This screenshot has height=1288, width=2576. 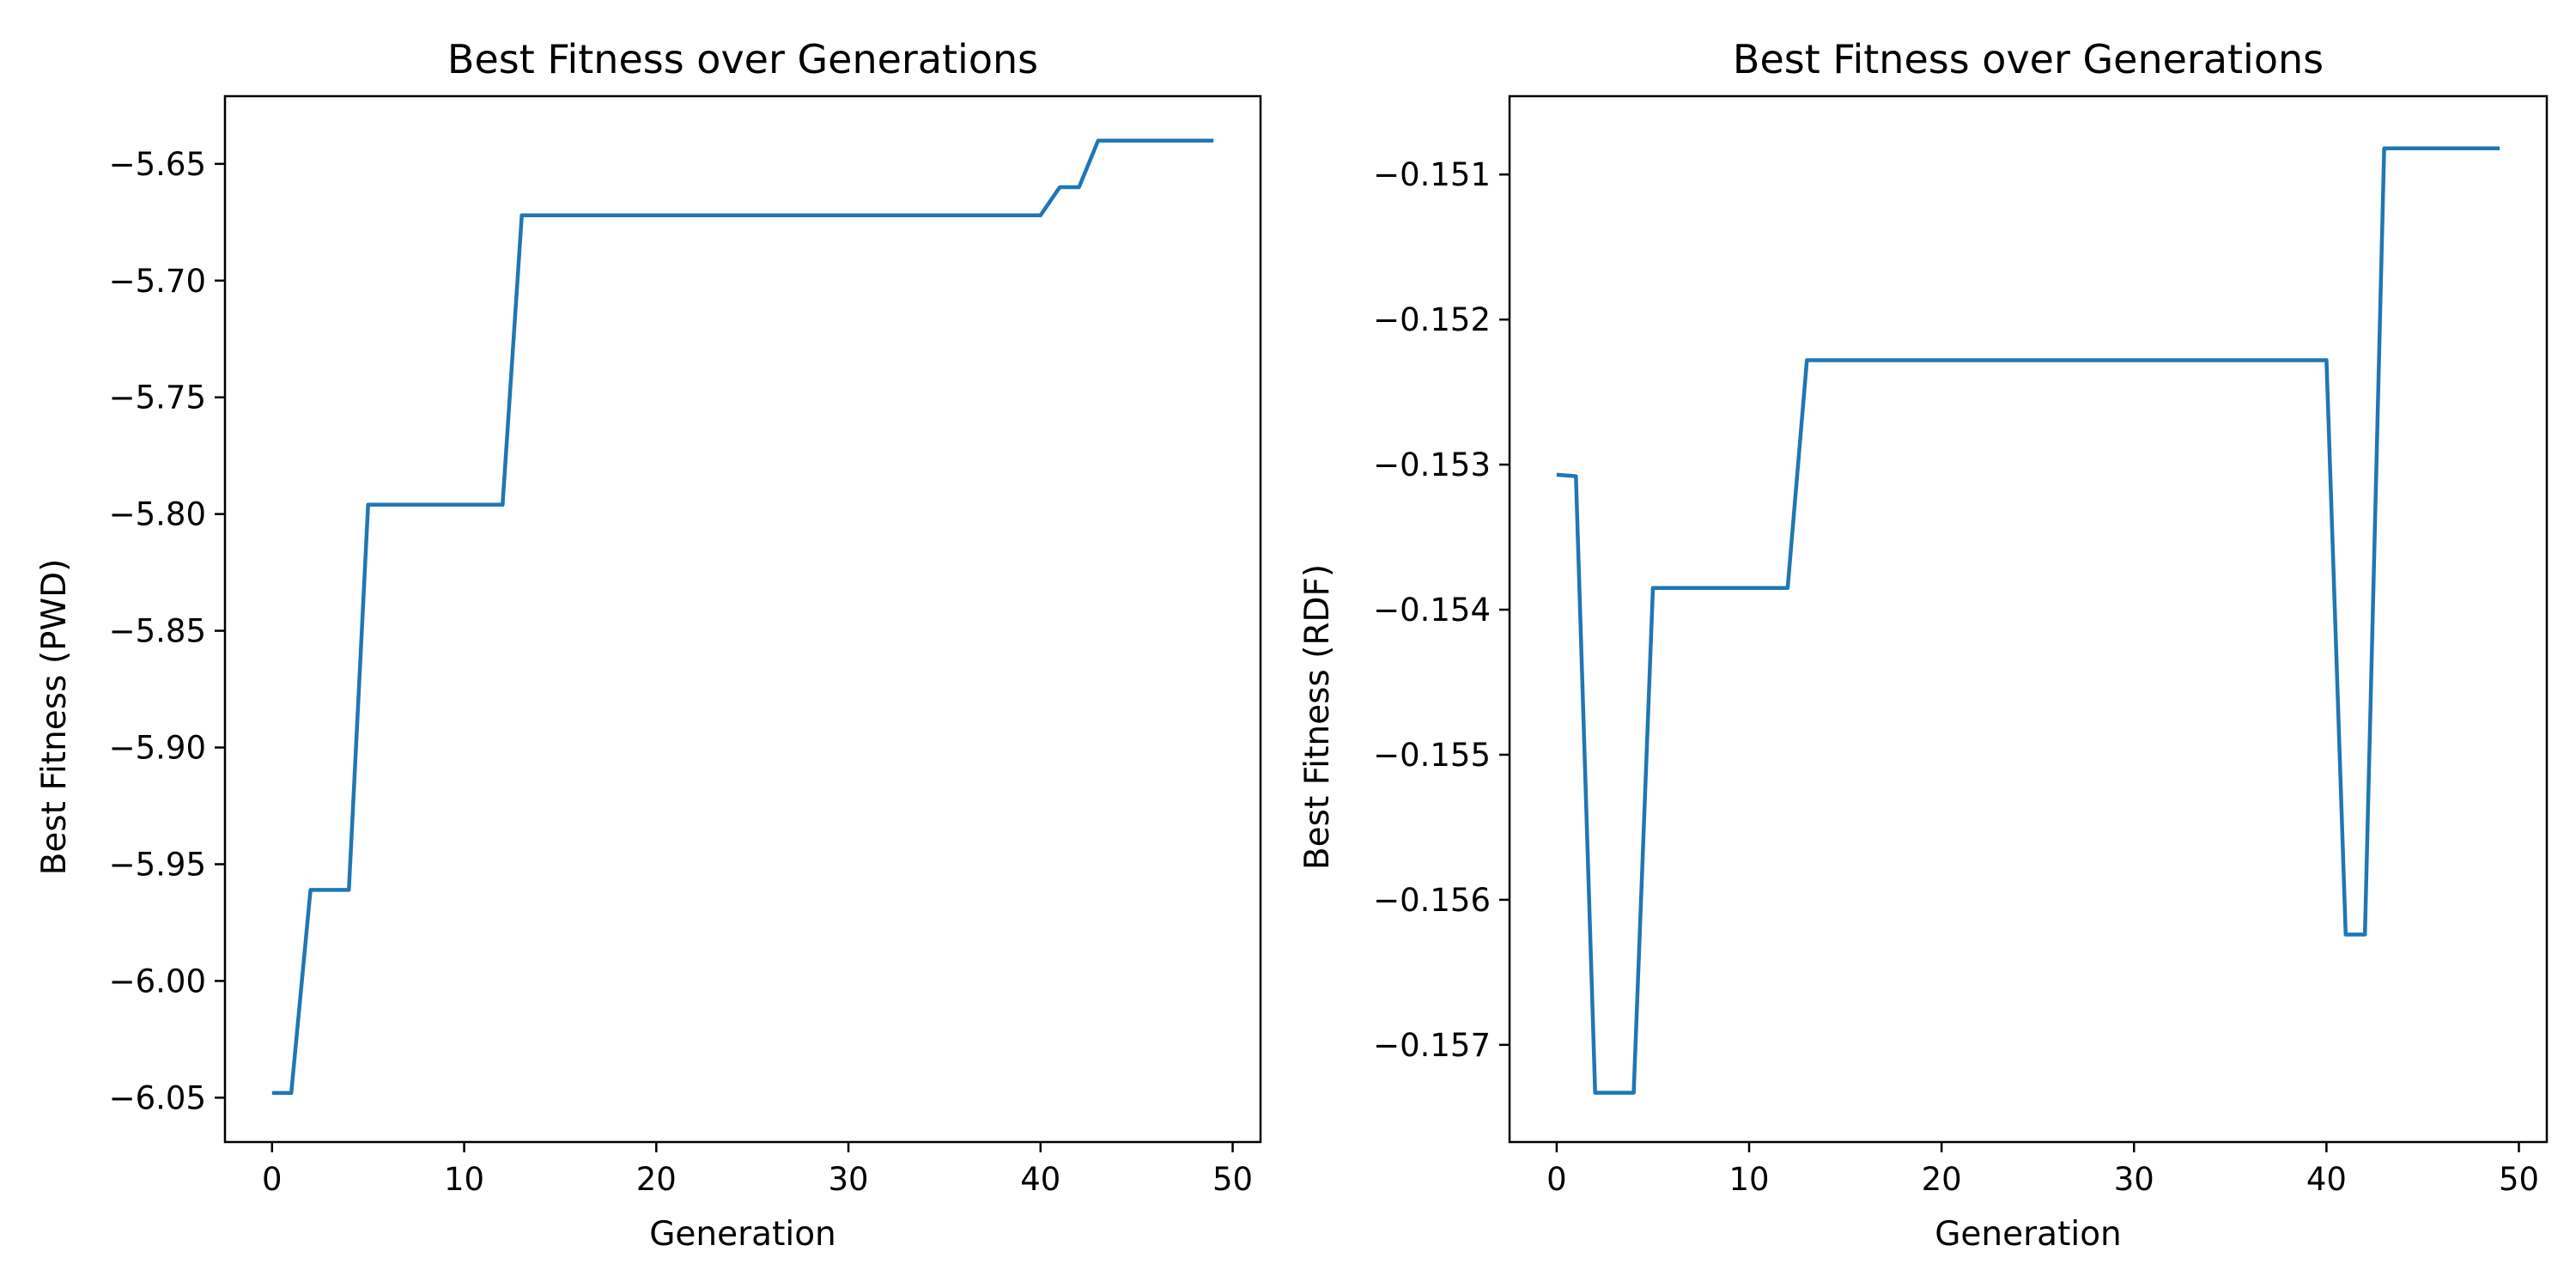 I want to click on y-tick-label: −0.157, so click(x=1432, y=1045).